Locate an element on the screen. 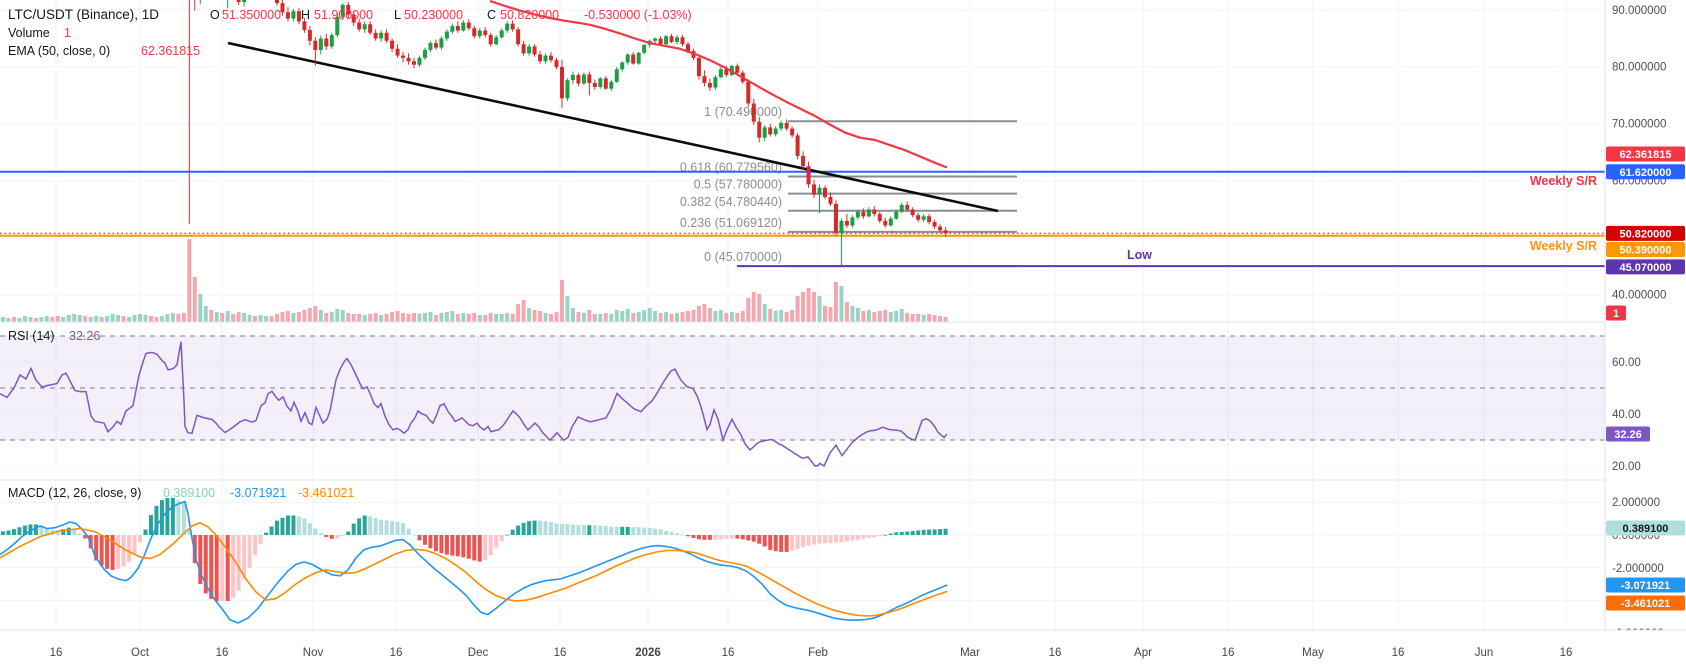  time-tick-label: Dec is located at coordinates (478, 653).